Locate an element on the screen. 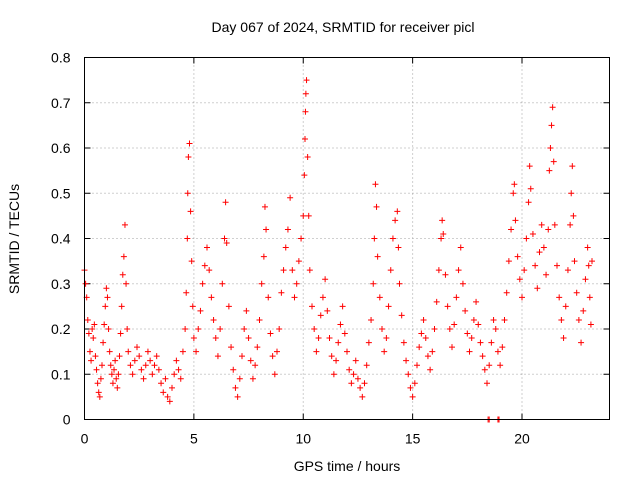  x-tick-label: 5 is located at coordinates (194, 439).